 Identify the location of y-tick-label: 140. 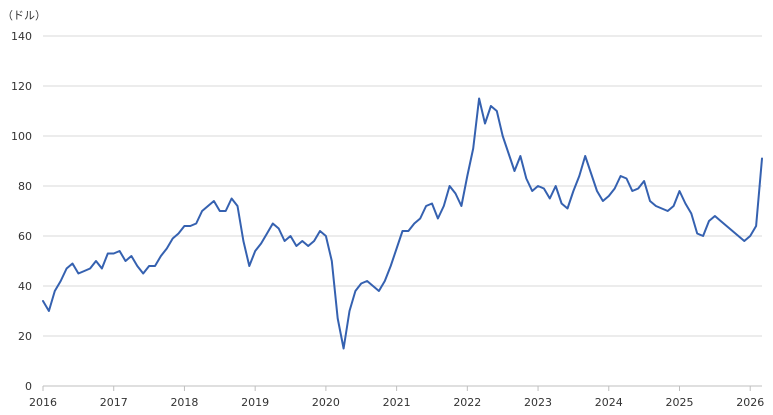
(21, 36).